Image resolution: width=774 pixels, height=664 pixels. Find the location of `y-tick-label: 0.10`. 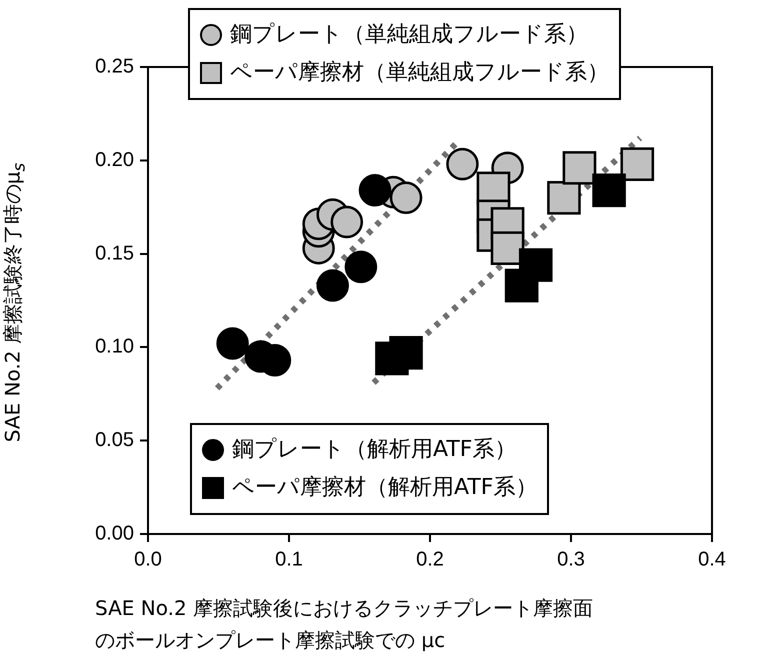

y-tick-label: 0.10 is located at coordinates (114, 347).